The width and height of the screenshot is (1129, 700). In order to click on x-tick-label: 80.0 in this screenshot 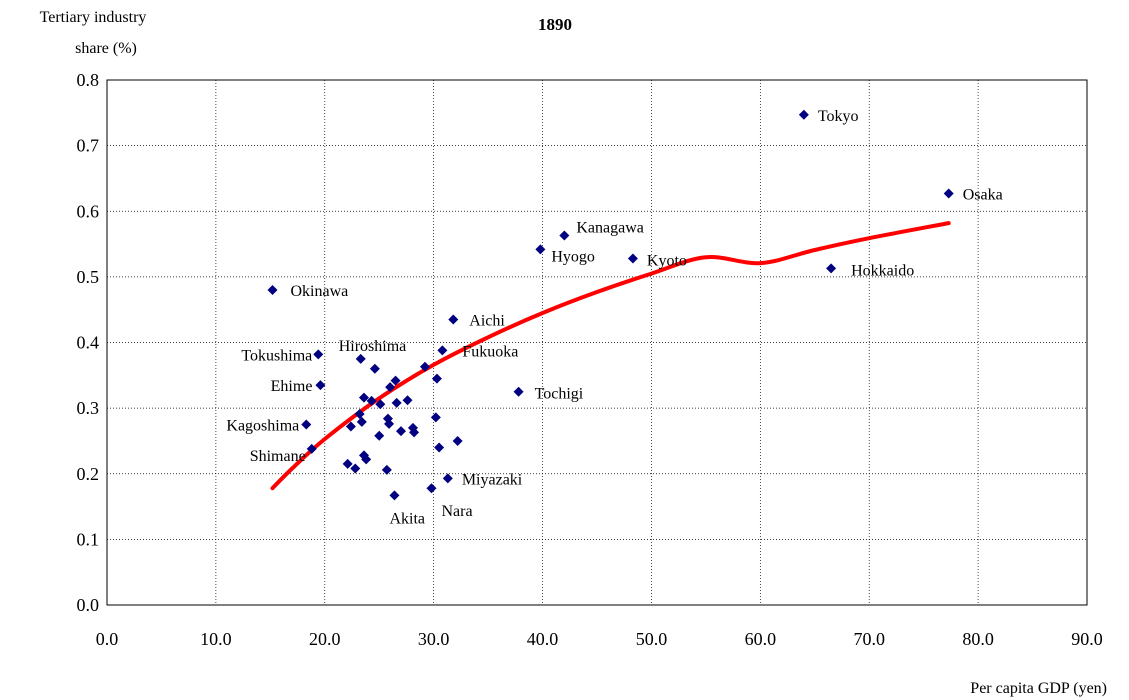, I will do `click(978, 639)`.